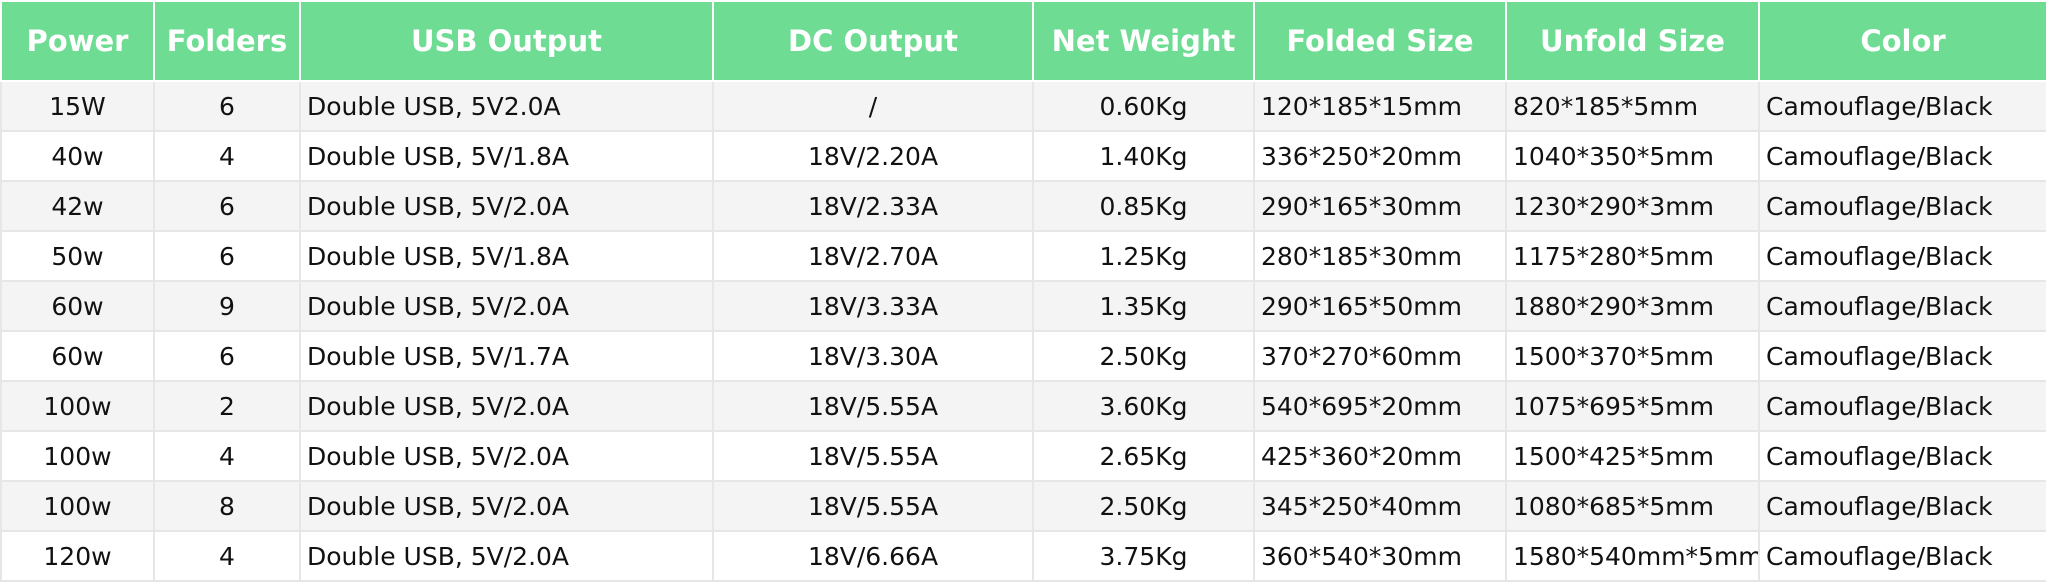  Describe the element at coordinates (1632, 406) in the screenshot. I see `table-cell: 1075*695*5mm` at that location.